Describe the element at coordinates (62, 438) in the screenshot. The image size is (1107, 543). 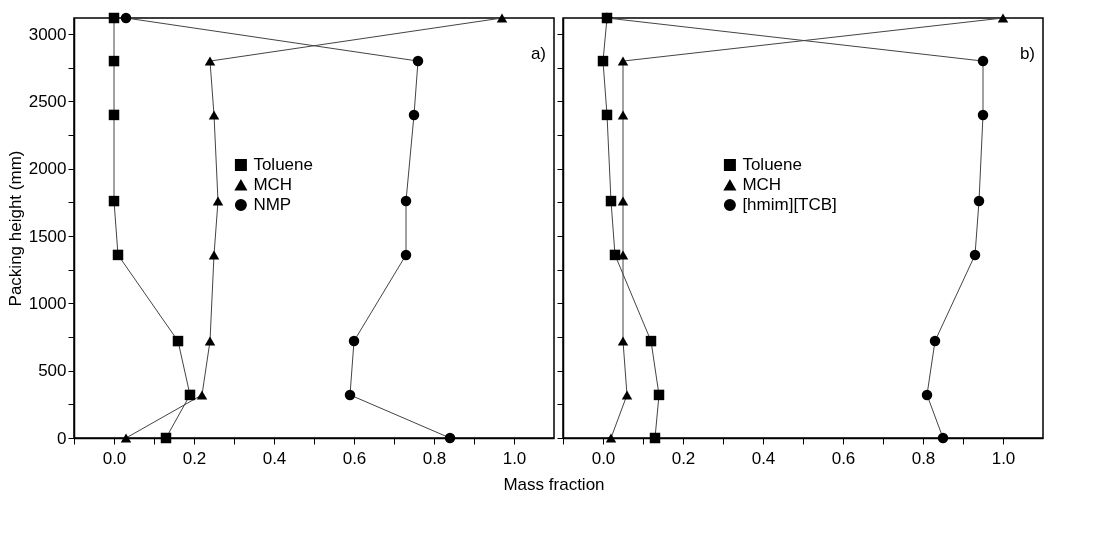
I see `y-tick-label: 0` at that location.